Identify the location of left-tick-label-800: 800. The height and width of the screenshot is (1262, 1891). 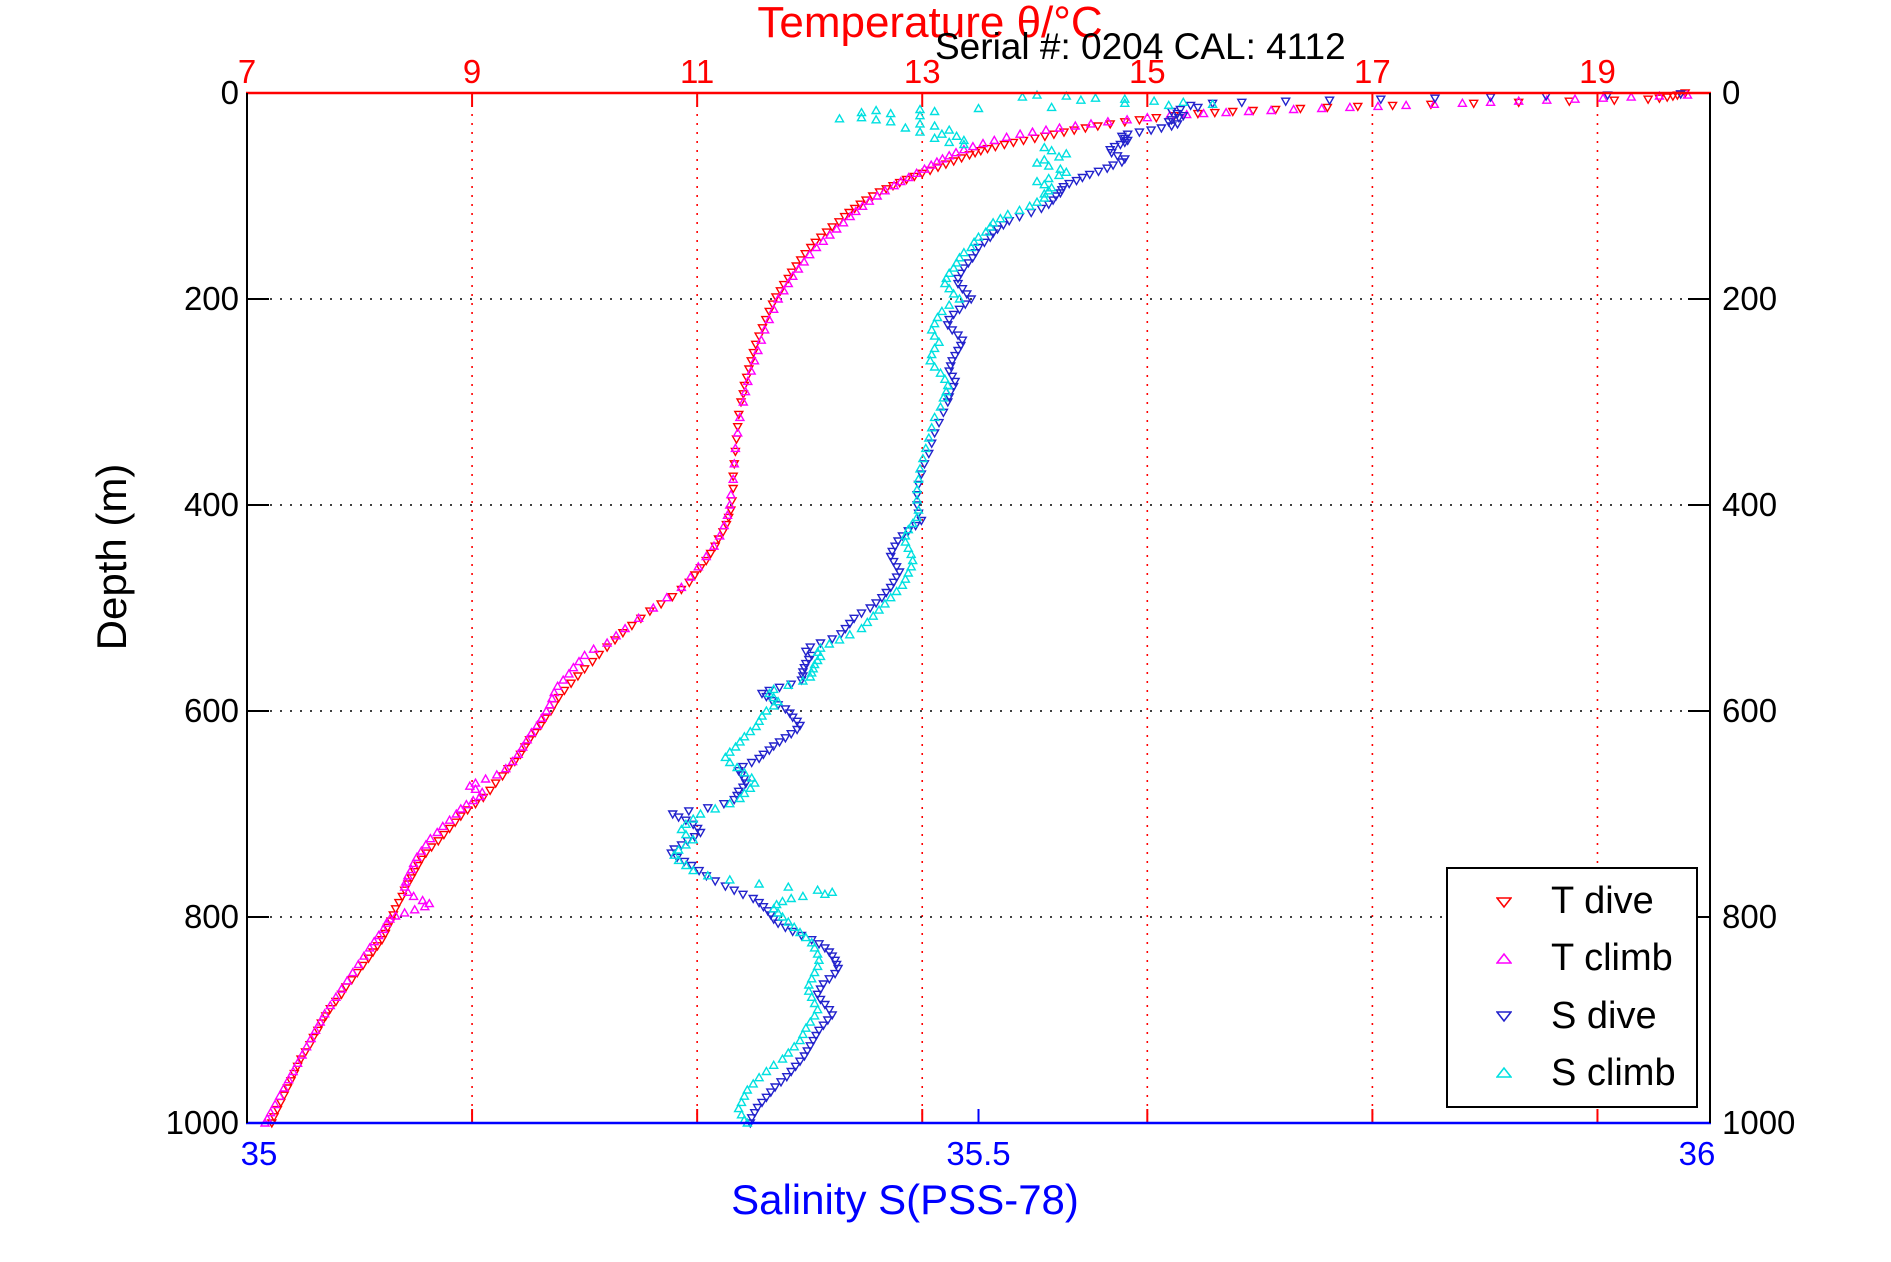
(211, 916).